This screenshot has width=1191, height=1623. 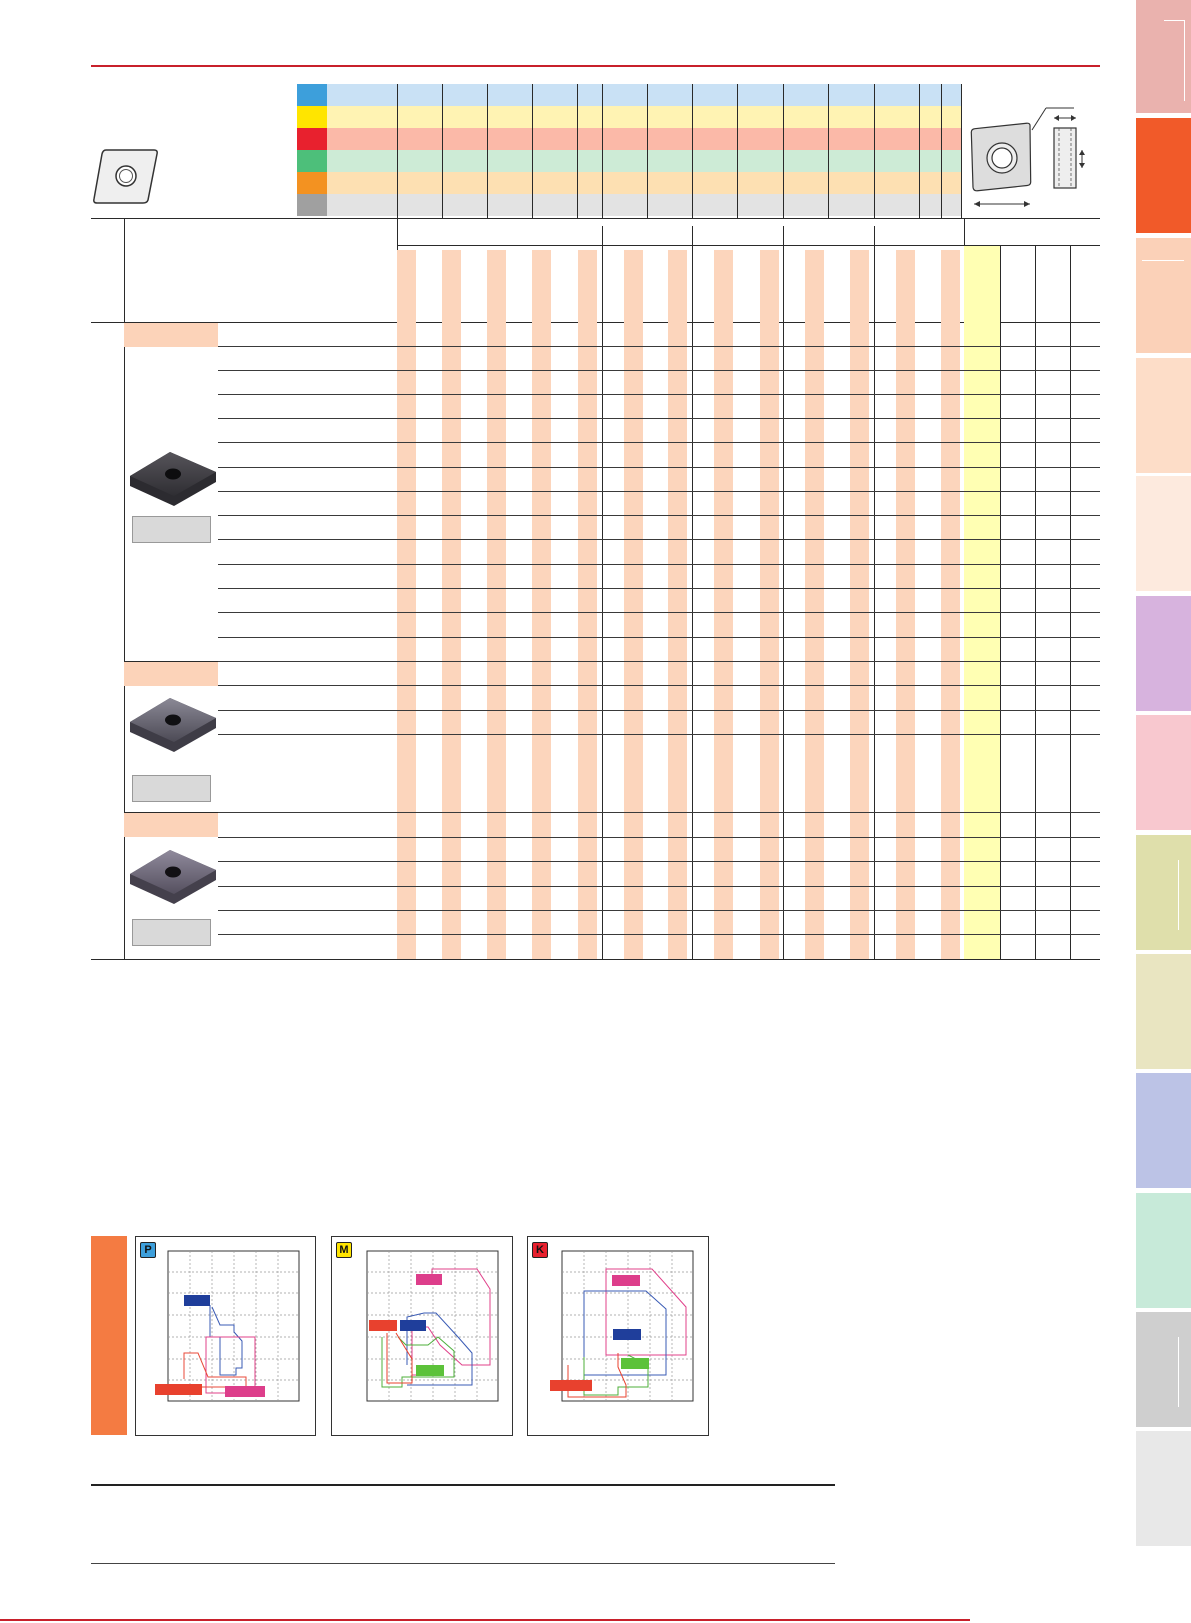 I want to click on material-row-h, so click(x=629, y=205).